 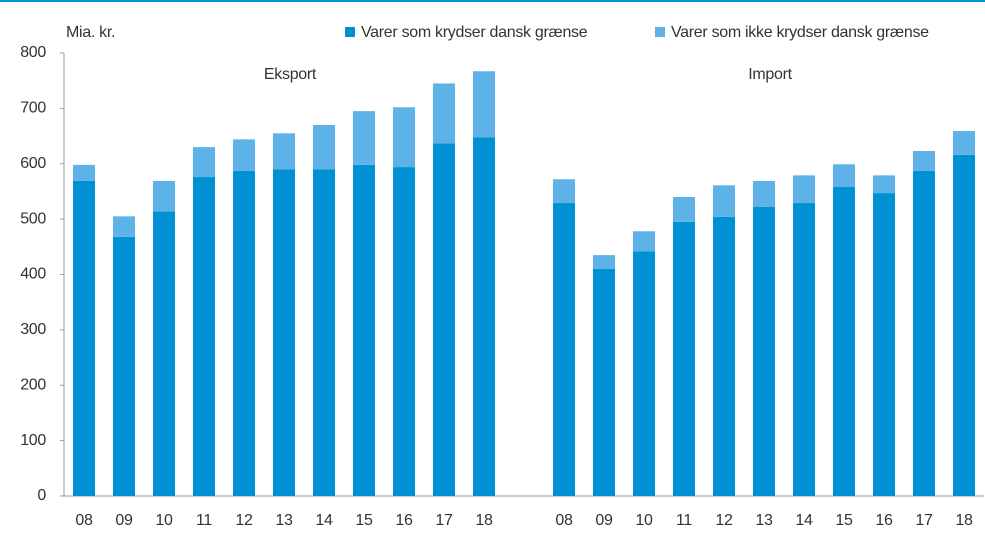 What do you see at coordinates (474, 32) in the screenshot?
I see `legend-label: Varer som krydser dansk grænse` at bounding box center [474, 32].